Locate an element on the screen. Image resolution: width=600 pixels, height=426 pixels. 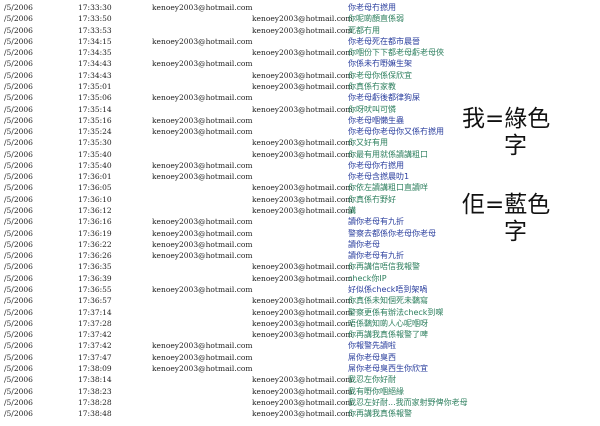
message-cell: 你老母你係保欣宜 is located at coordinates (380, 75).